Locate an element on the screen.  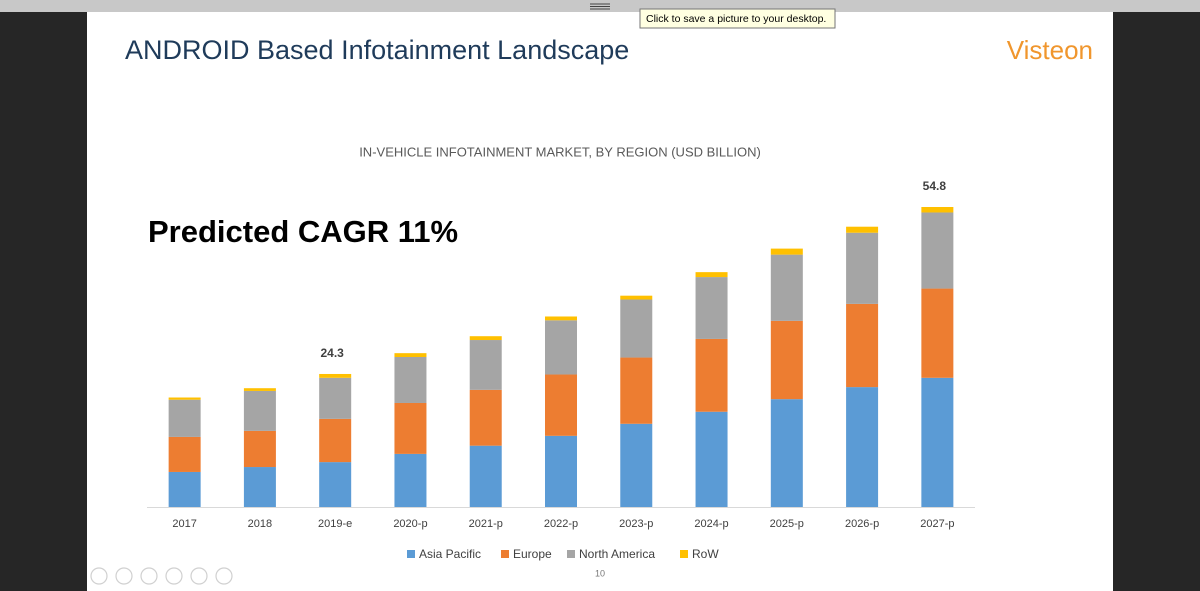
tooltip: Click to save a picture to your desktop. is located at coordinates (736, 19).